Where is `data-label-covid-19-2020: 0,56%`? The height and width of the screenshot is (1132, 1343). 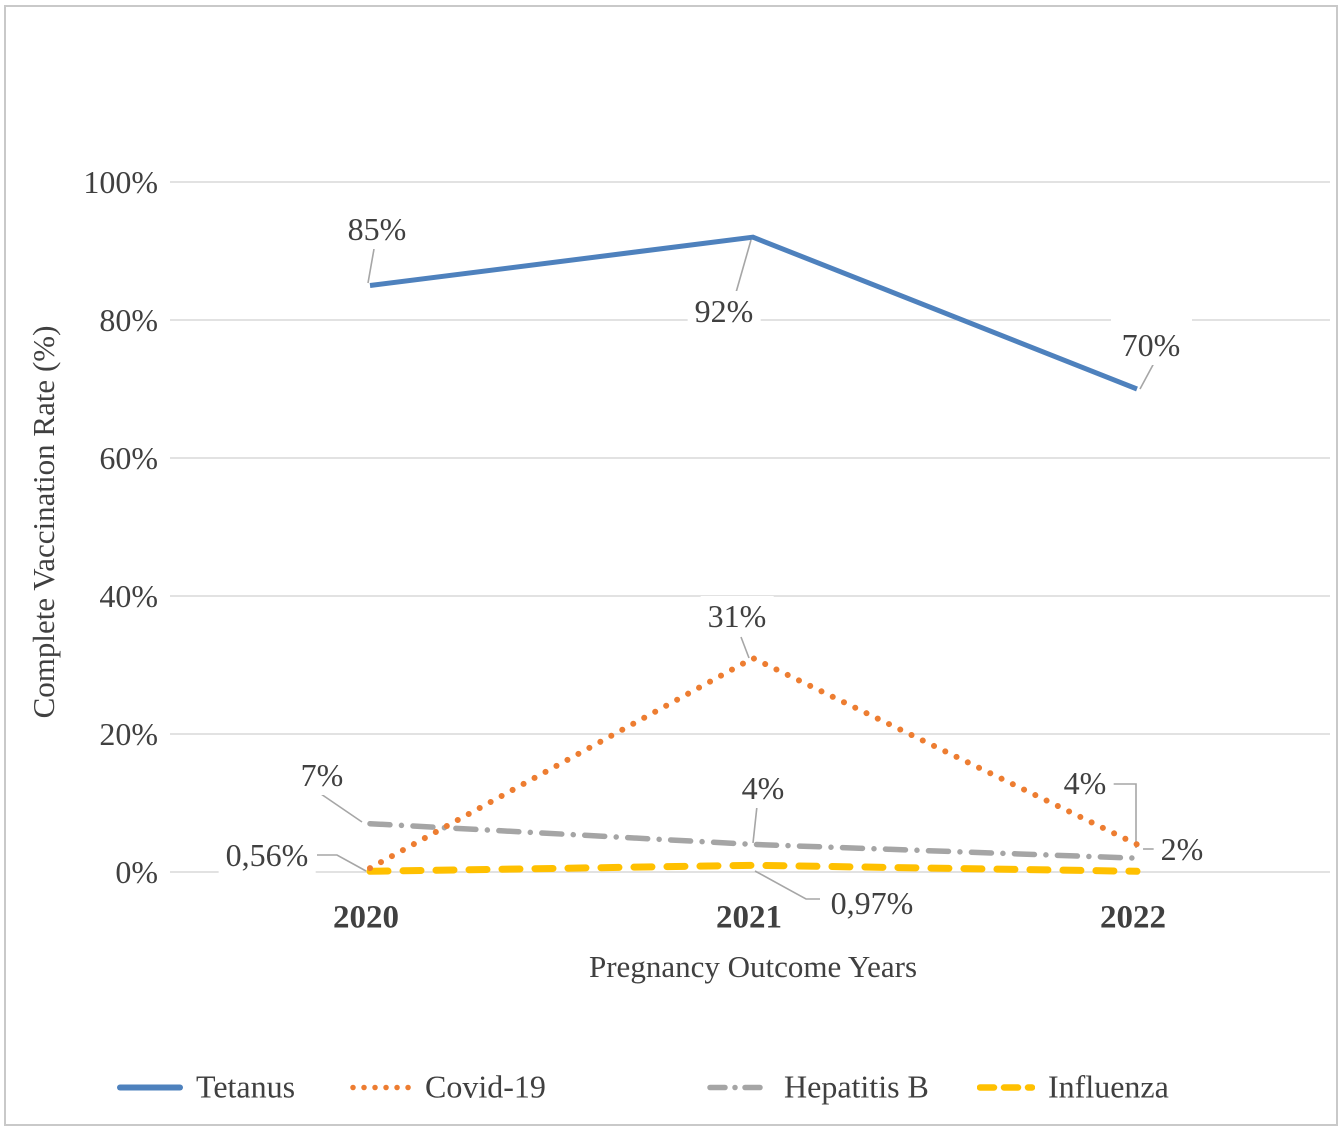
data-label-covid-19-2020: 0,56% is located at coordinates (267, 855).